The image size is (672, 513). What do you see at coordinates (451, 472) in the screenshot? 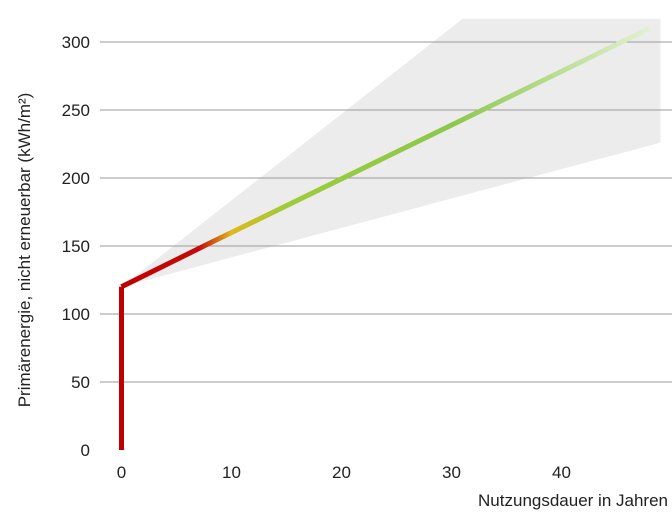
I see `x-tick-label: 30` at bounding box center [451, 472].